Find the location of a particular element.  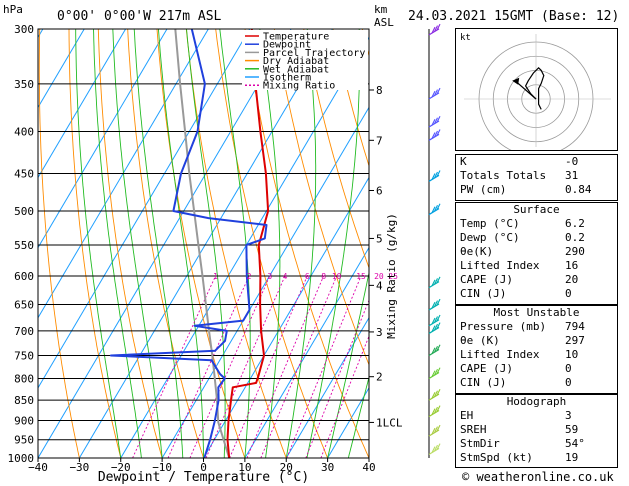

index-value: 31 is located at coordinates (572, 175).